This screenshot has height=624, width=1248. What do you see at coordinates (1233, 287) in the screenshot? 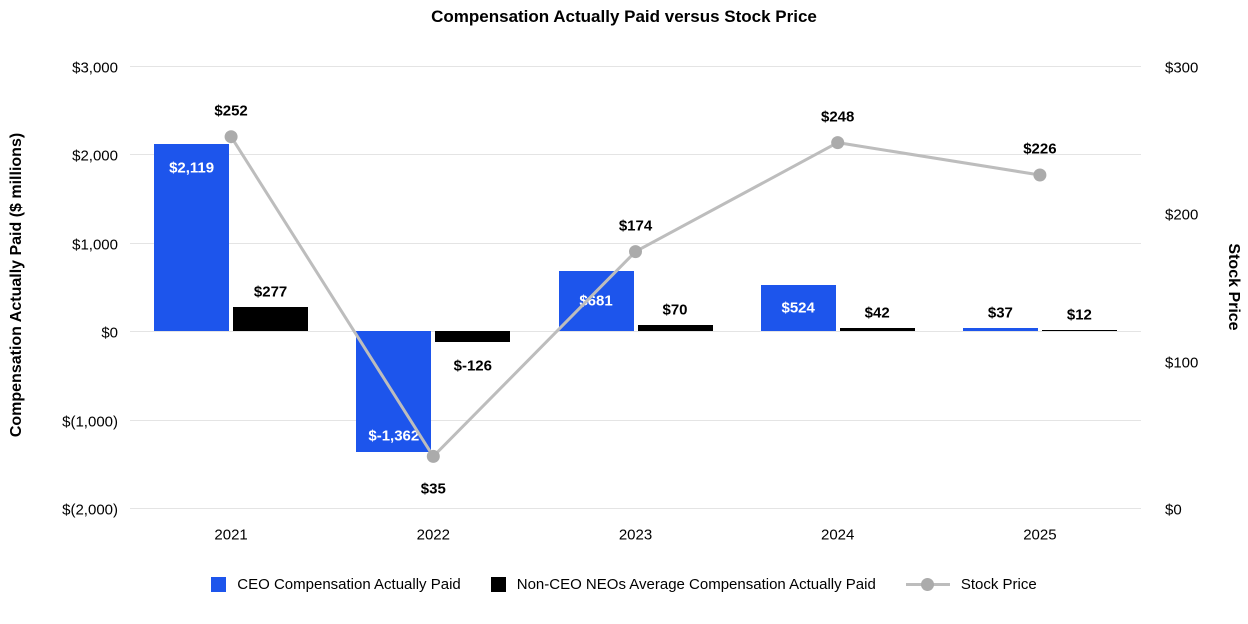
I see `right-axis-title: Stock Price` at bounding box center [1233, 287].